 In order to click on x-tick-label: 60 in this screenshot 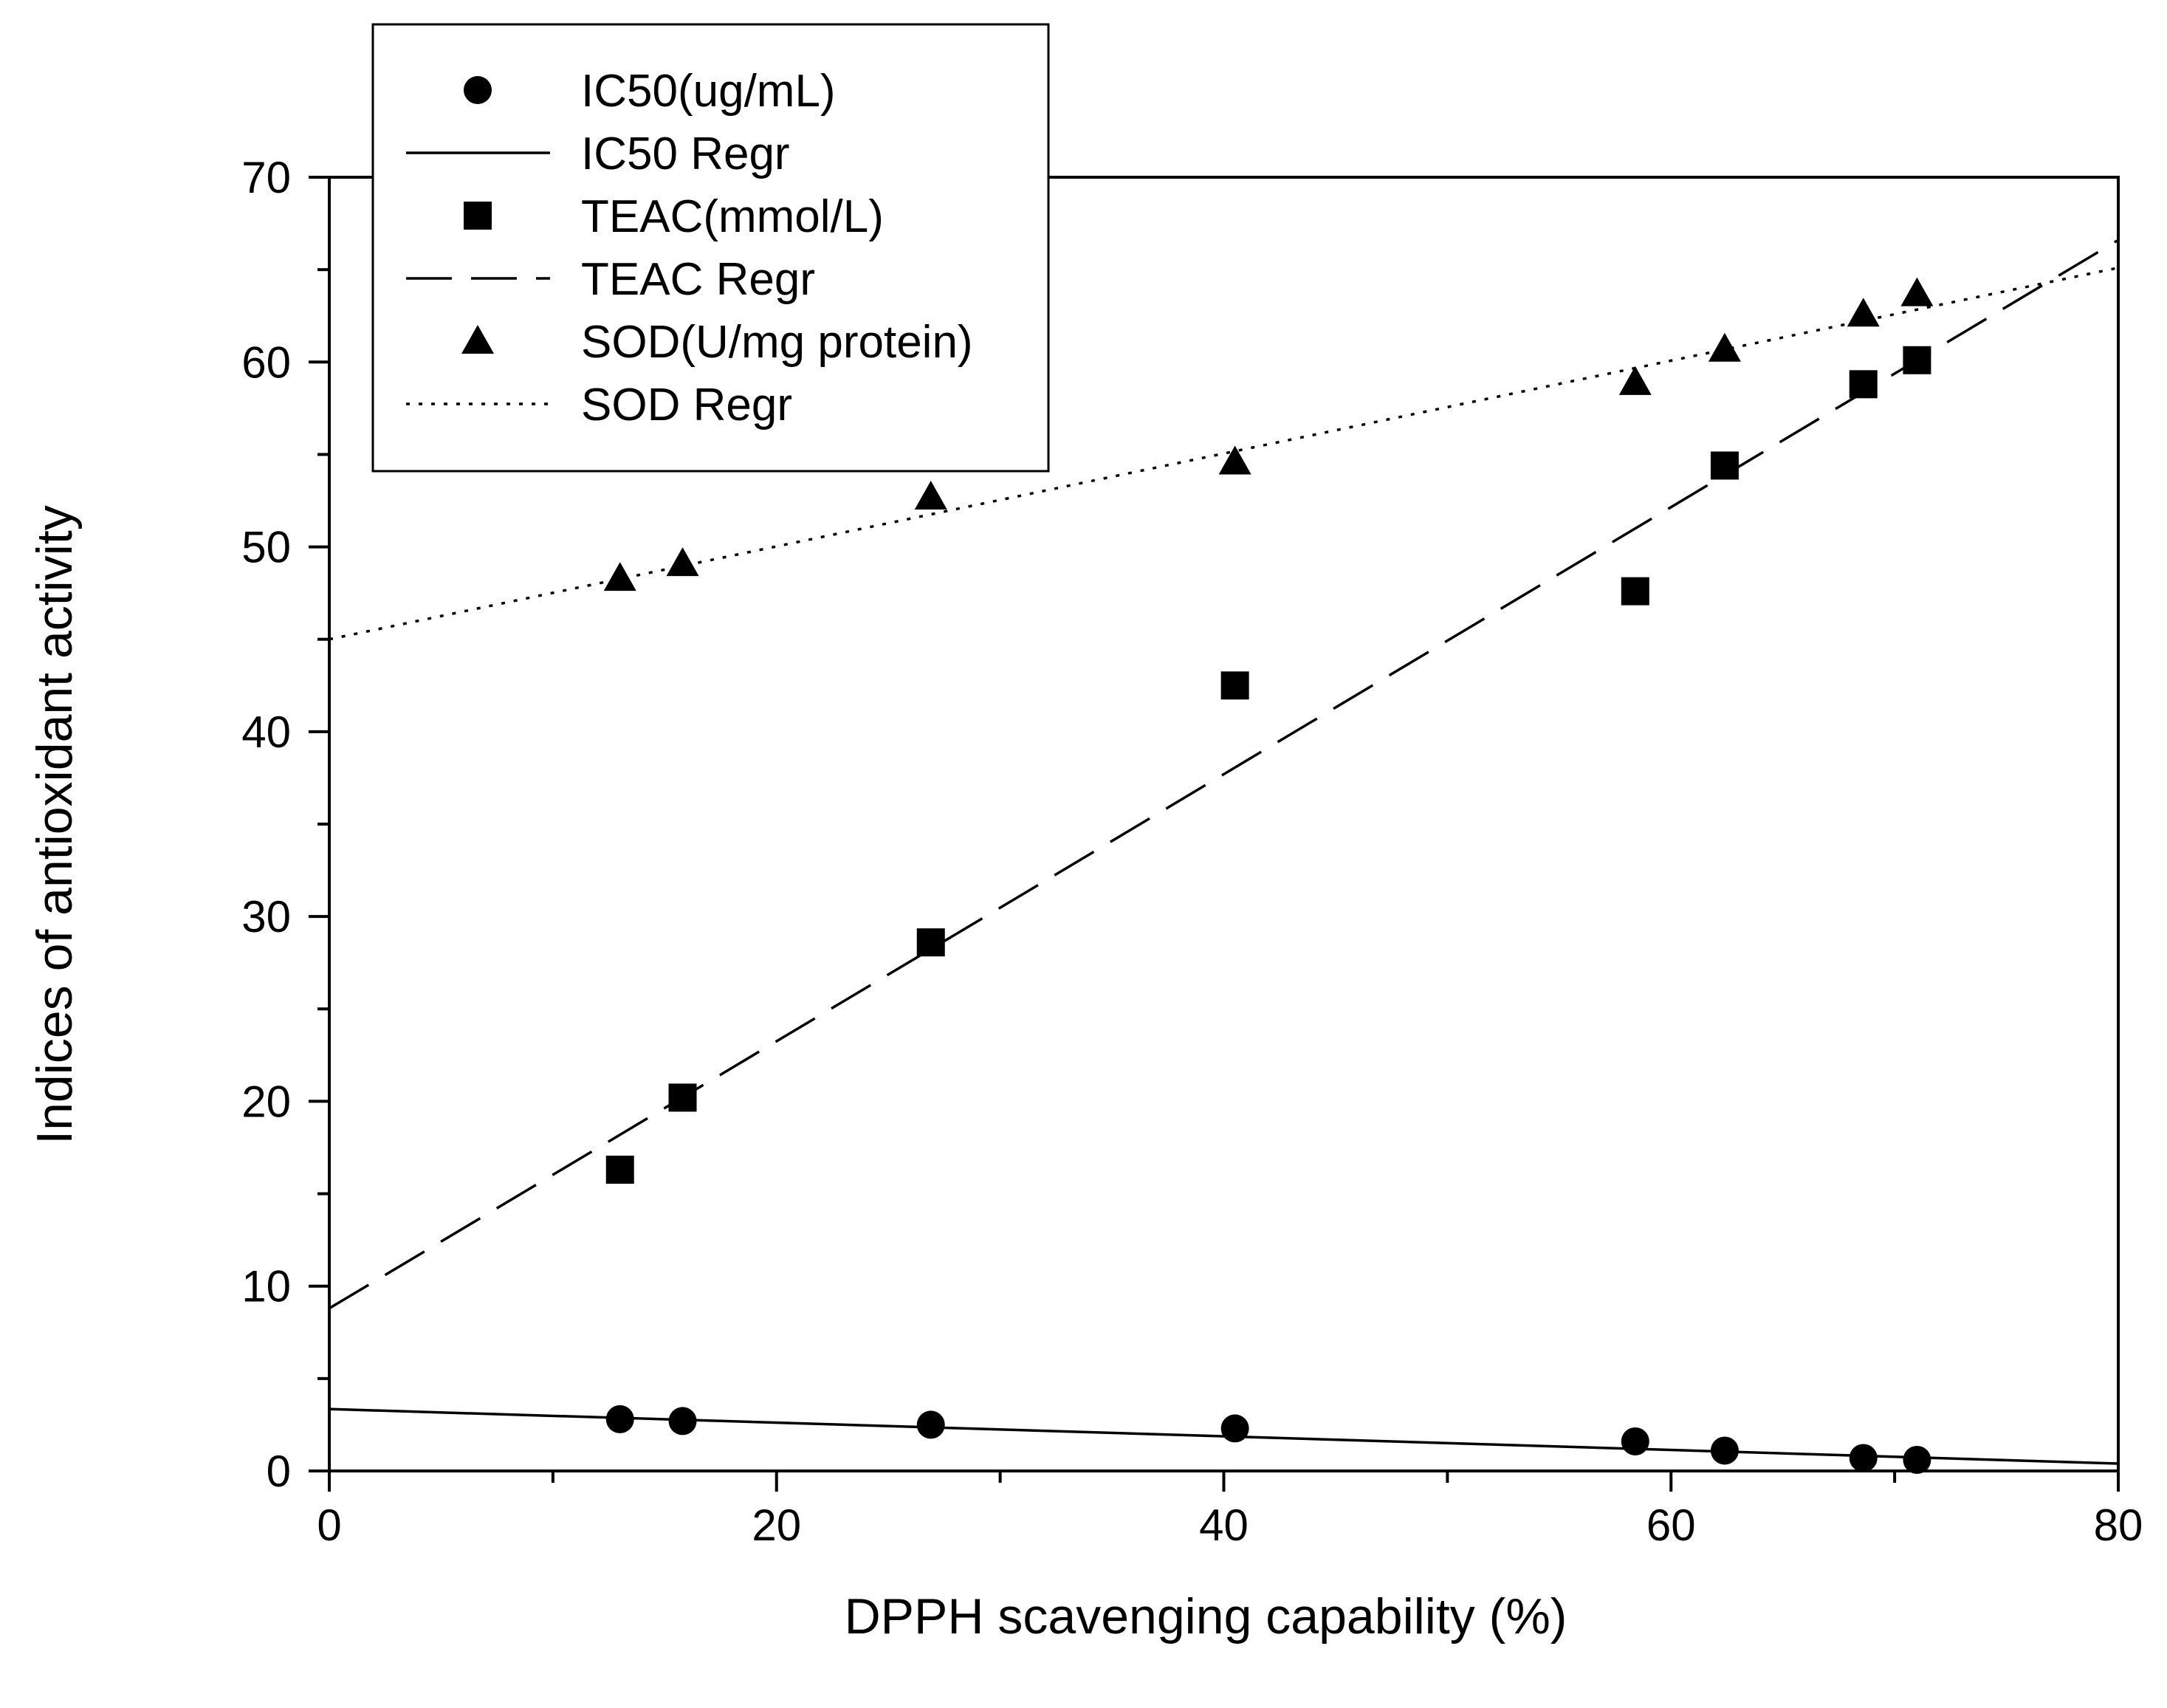, I will do `click(1671, 1525)`.